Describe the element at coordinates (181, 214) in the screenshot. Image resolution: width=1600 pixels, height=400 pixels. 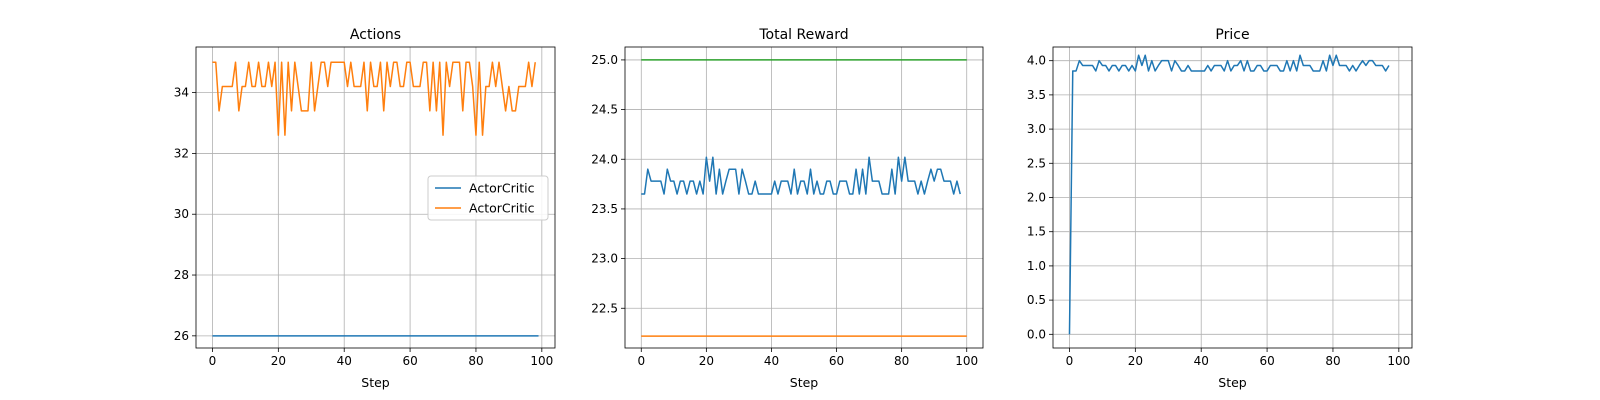
I see `y-tick-label: 30` at that location.